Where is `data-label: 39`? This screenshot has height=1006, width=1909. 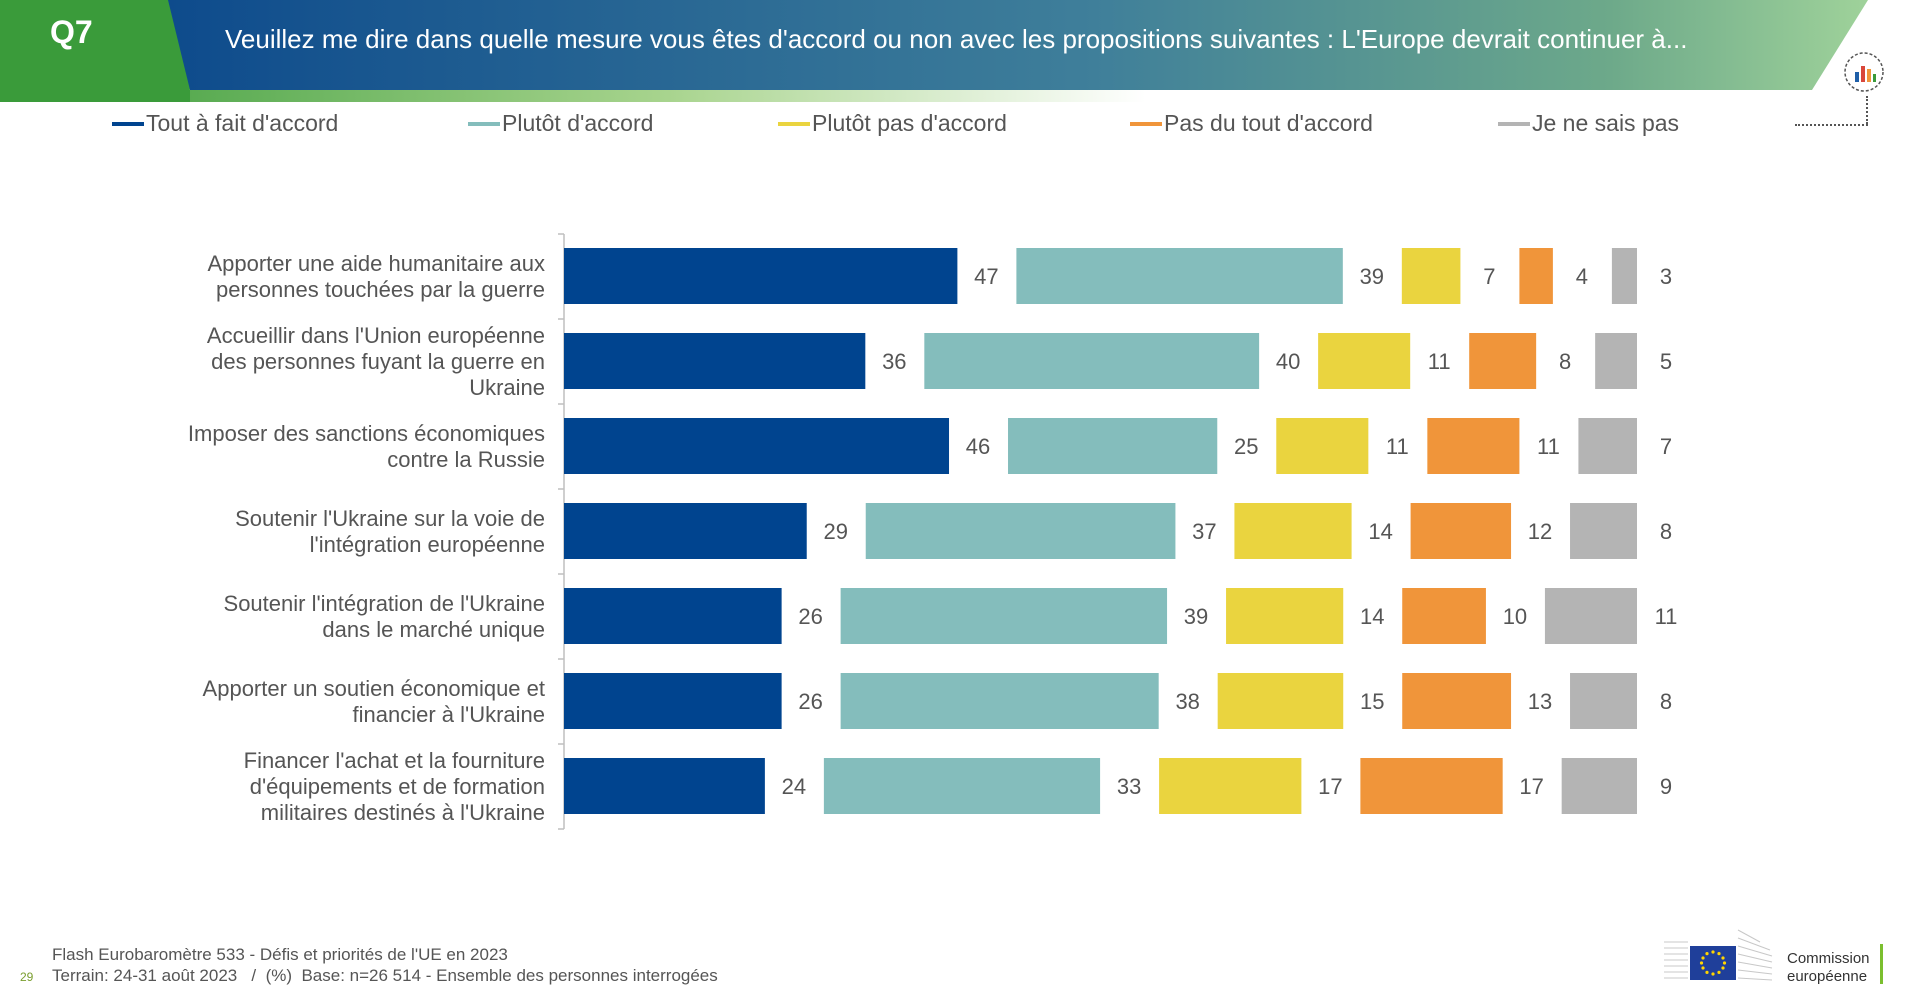
data-label: 39 is located at coordinates (1196, 616).